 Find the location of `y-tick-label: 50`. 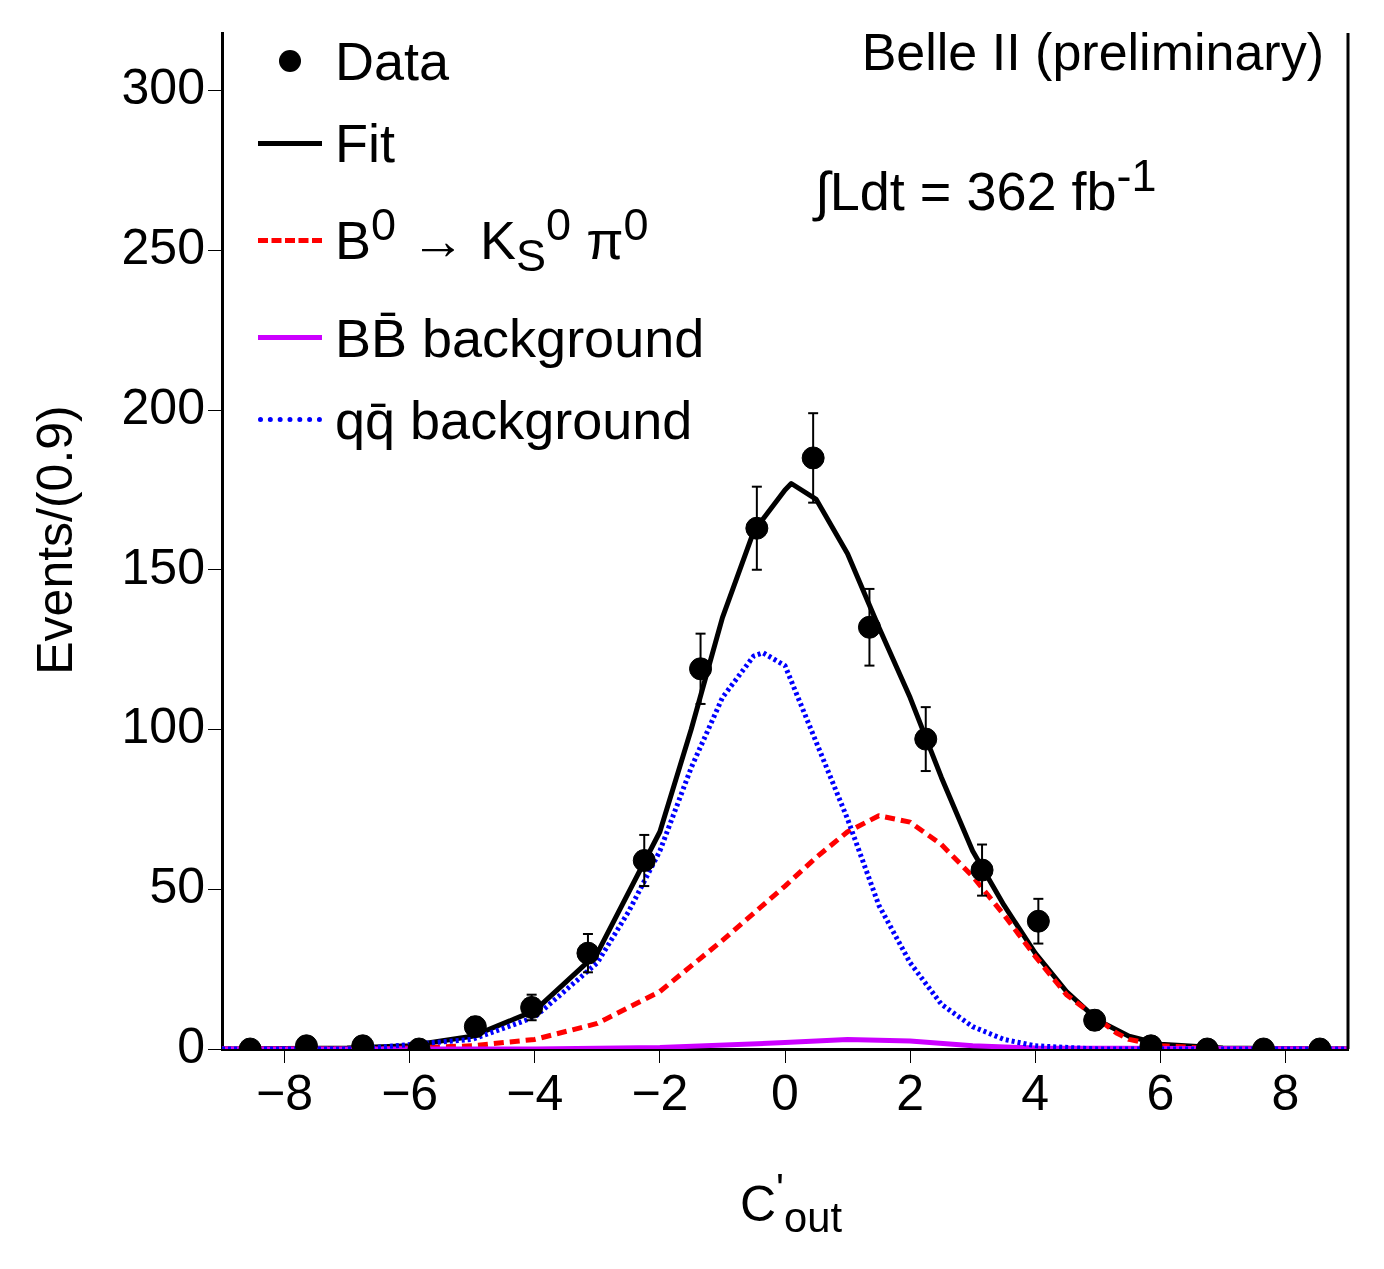

y-tick-label: 50 is located at coordinates (177, 886).